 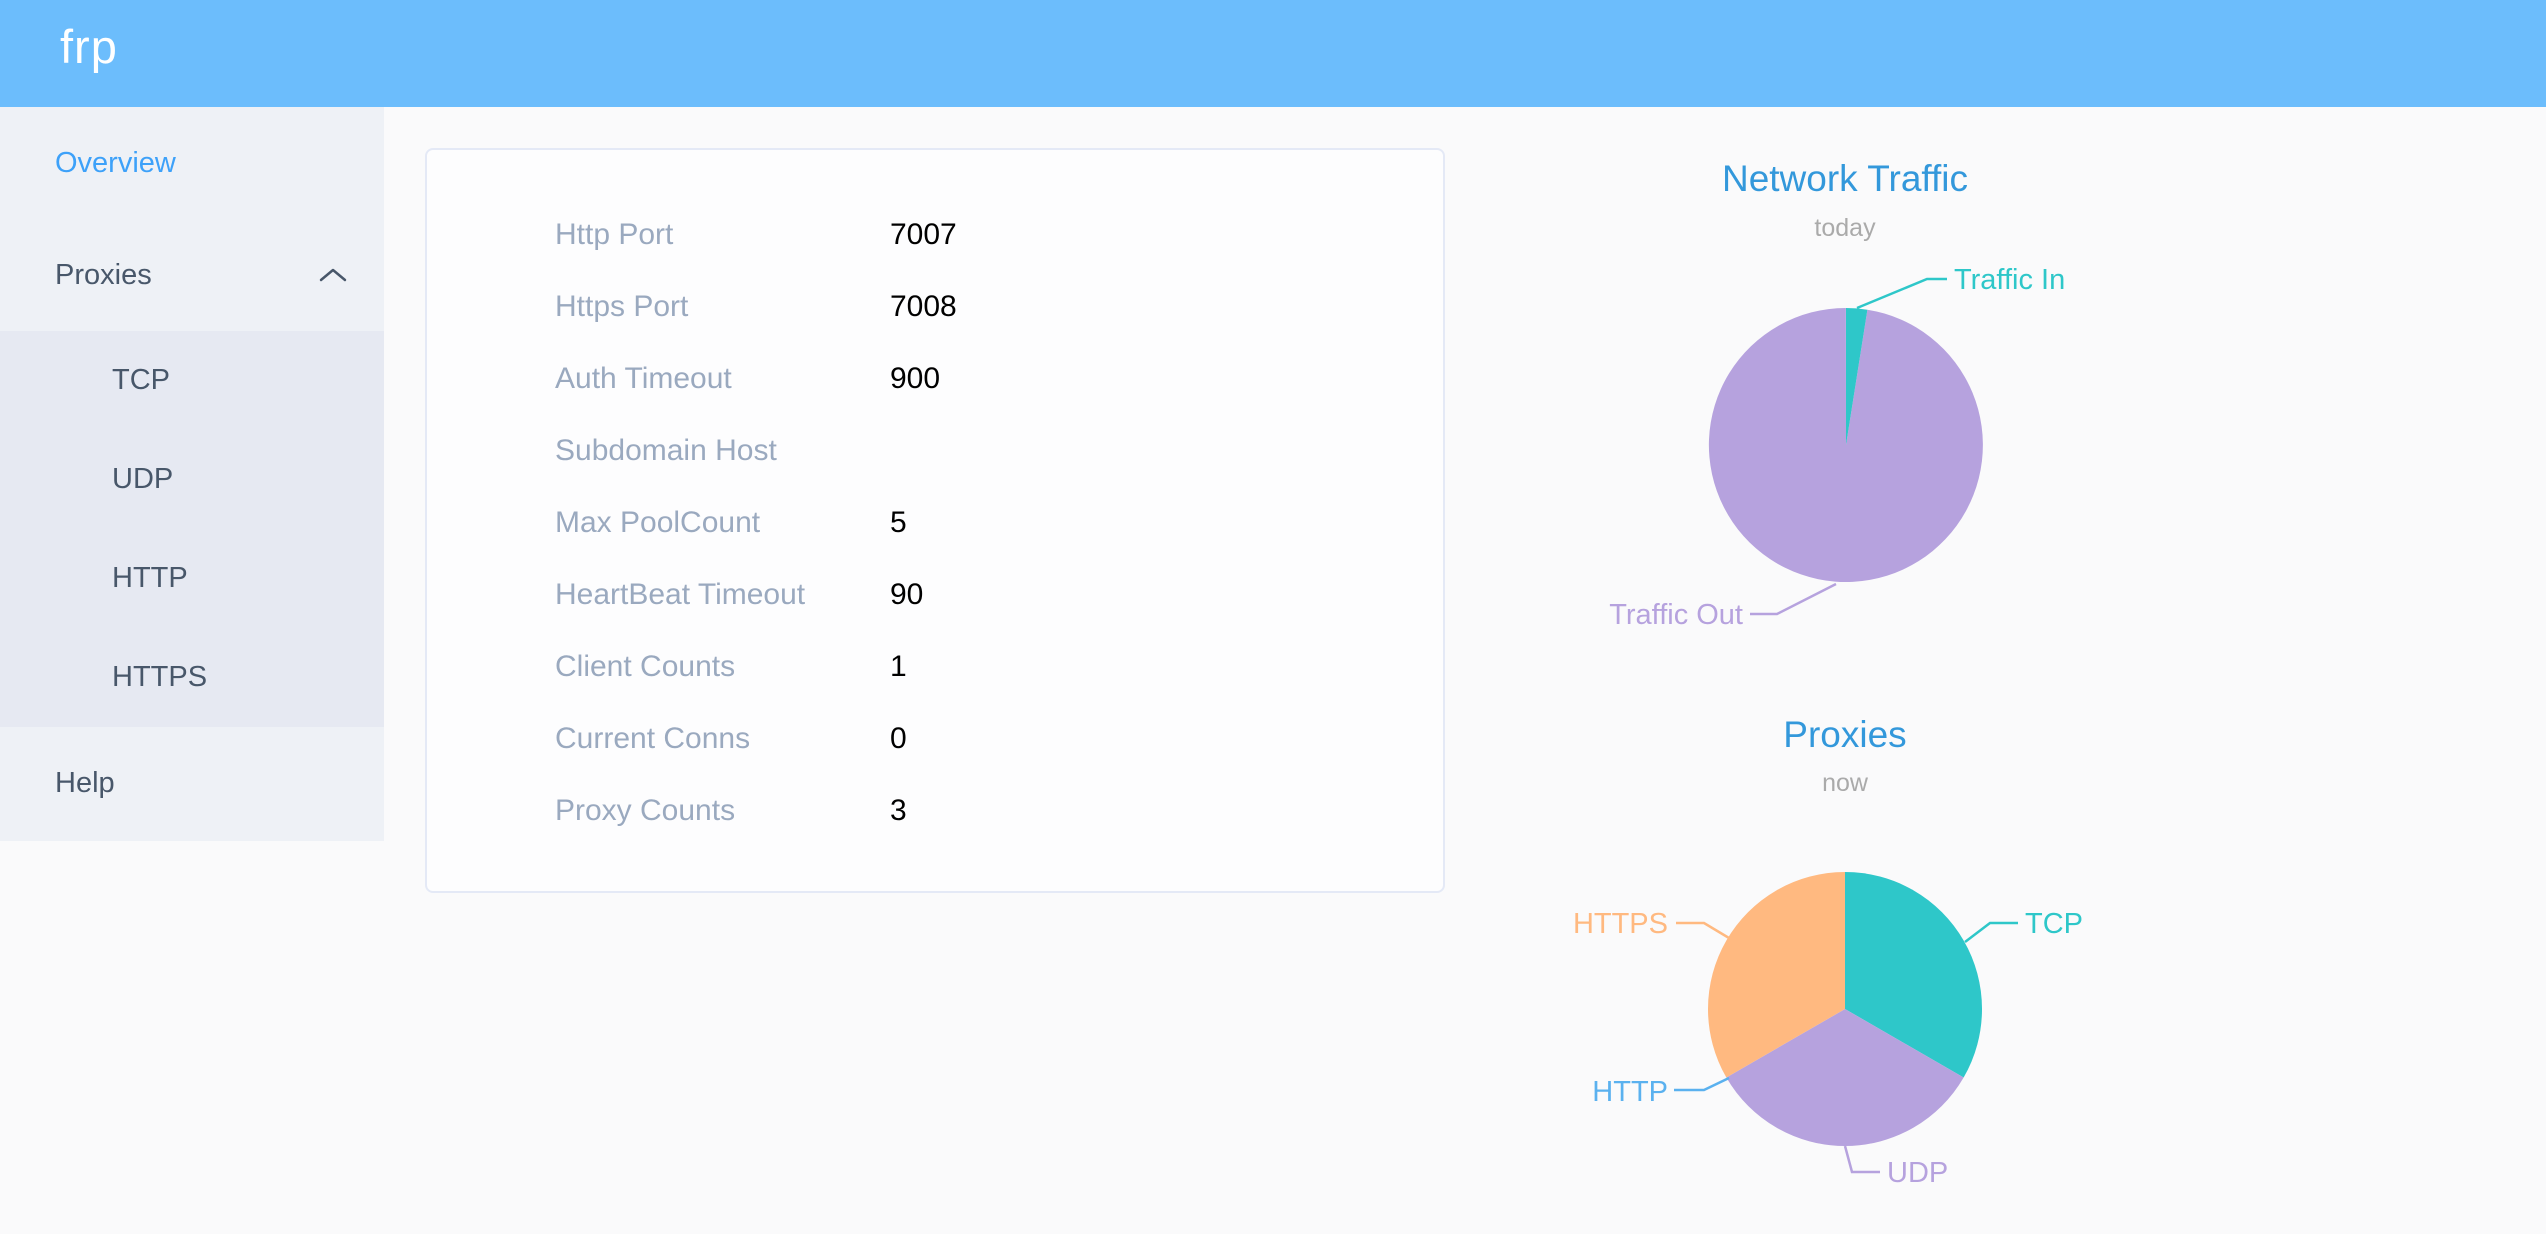 What do you see at coordinates (1901, 293) in the screenshot?
I see `traffic-in-label-line` at bounding box center [1901, 293].